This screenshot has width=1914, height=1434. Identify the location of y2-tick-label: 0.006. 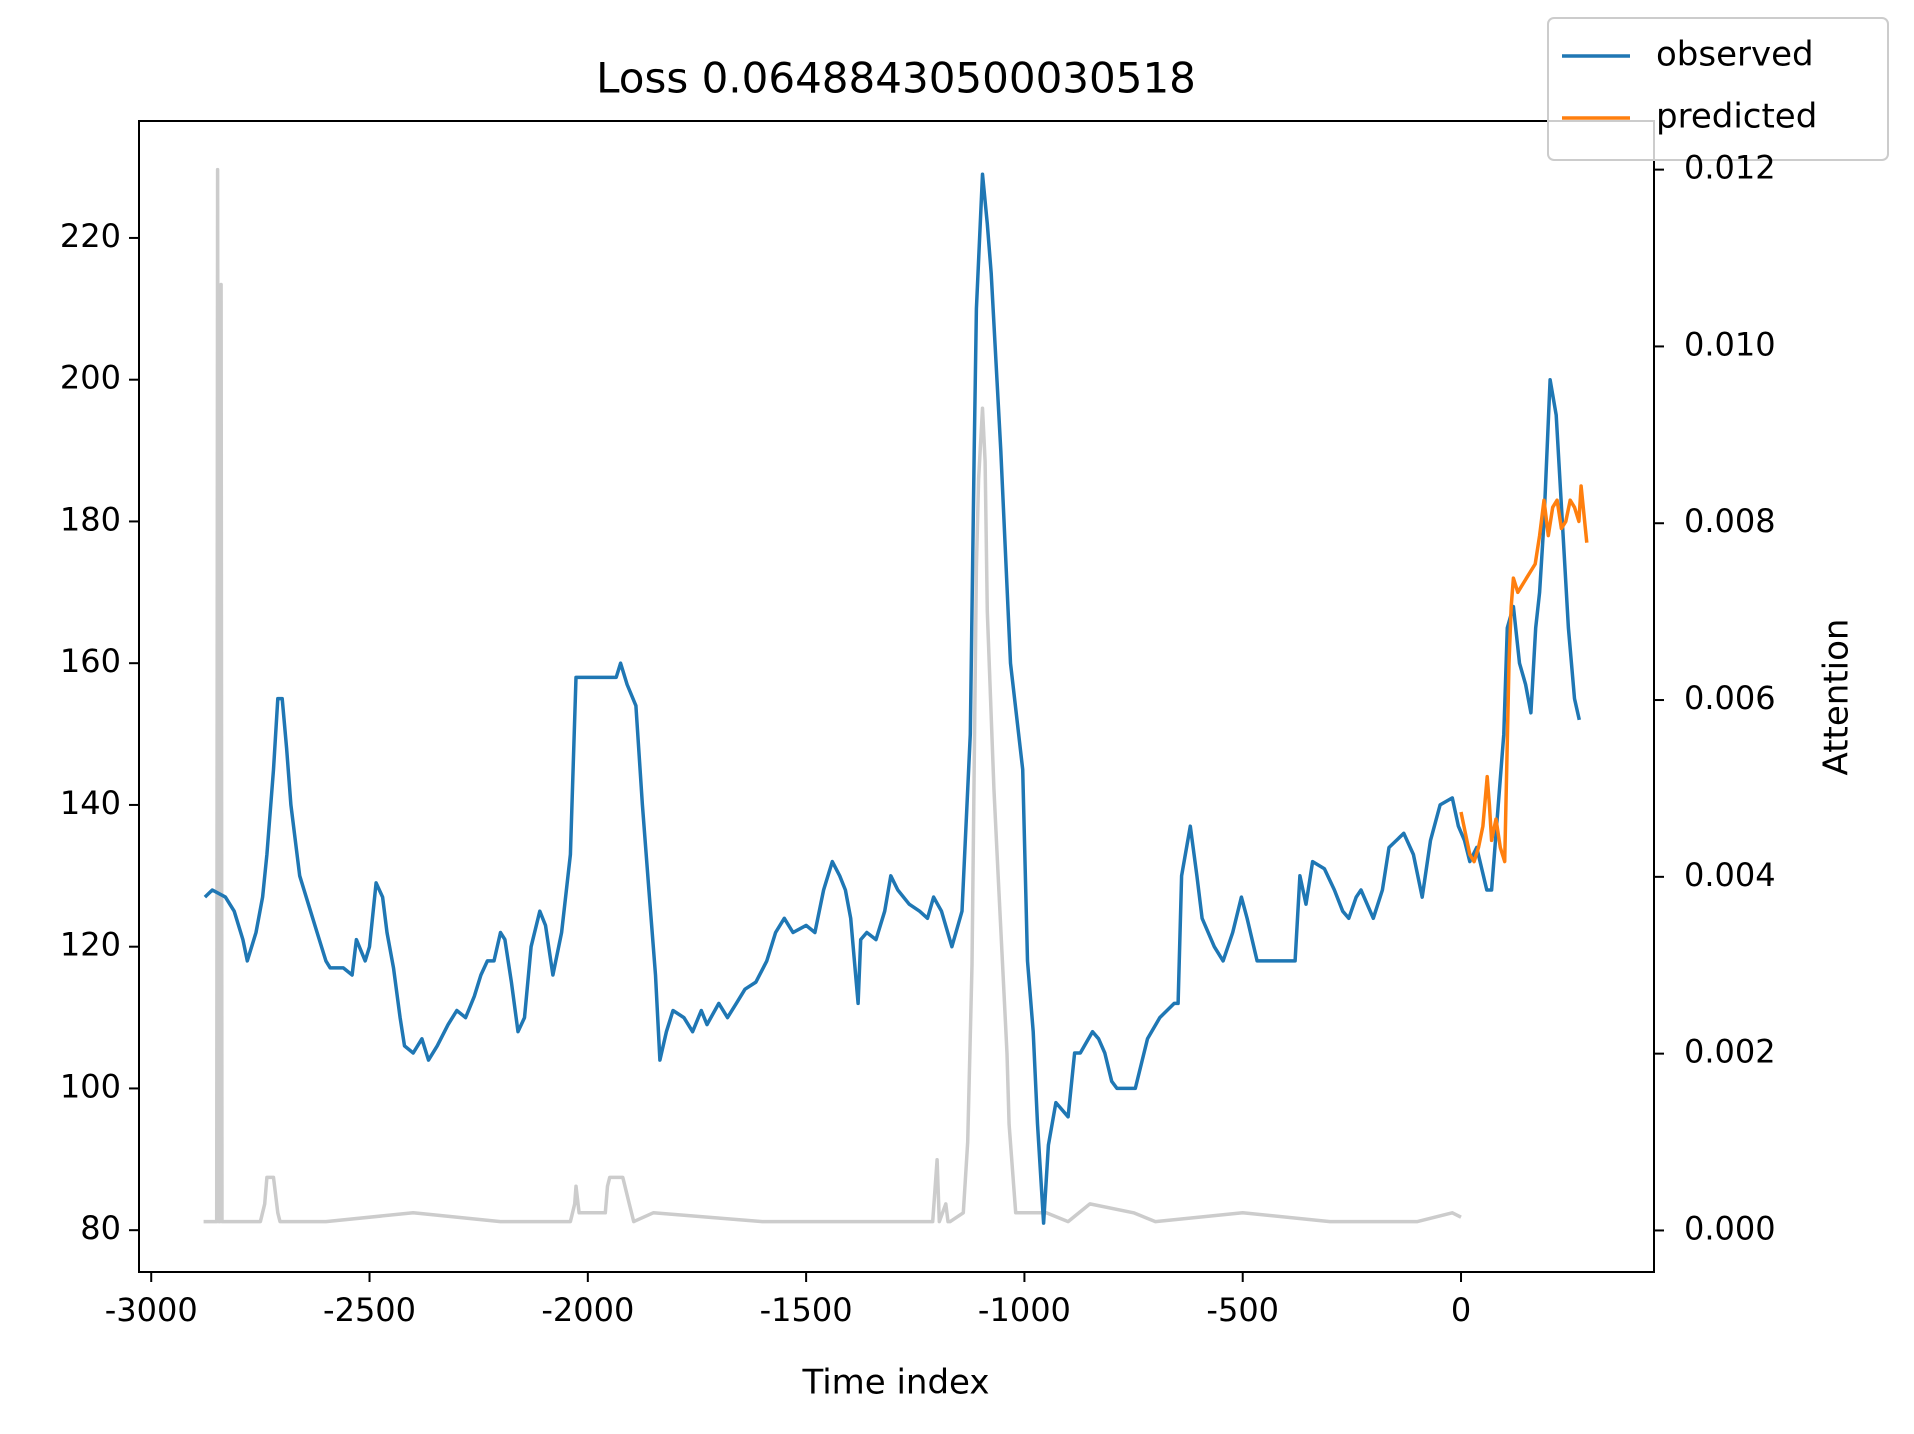
(1730, 698).